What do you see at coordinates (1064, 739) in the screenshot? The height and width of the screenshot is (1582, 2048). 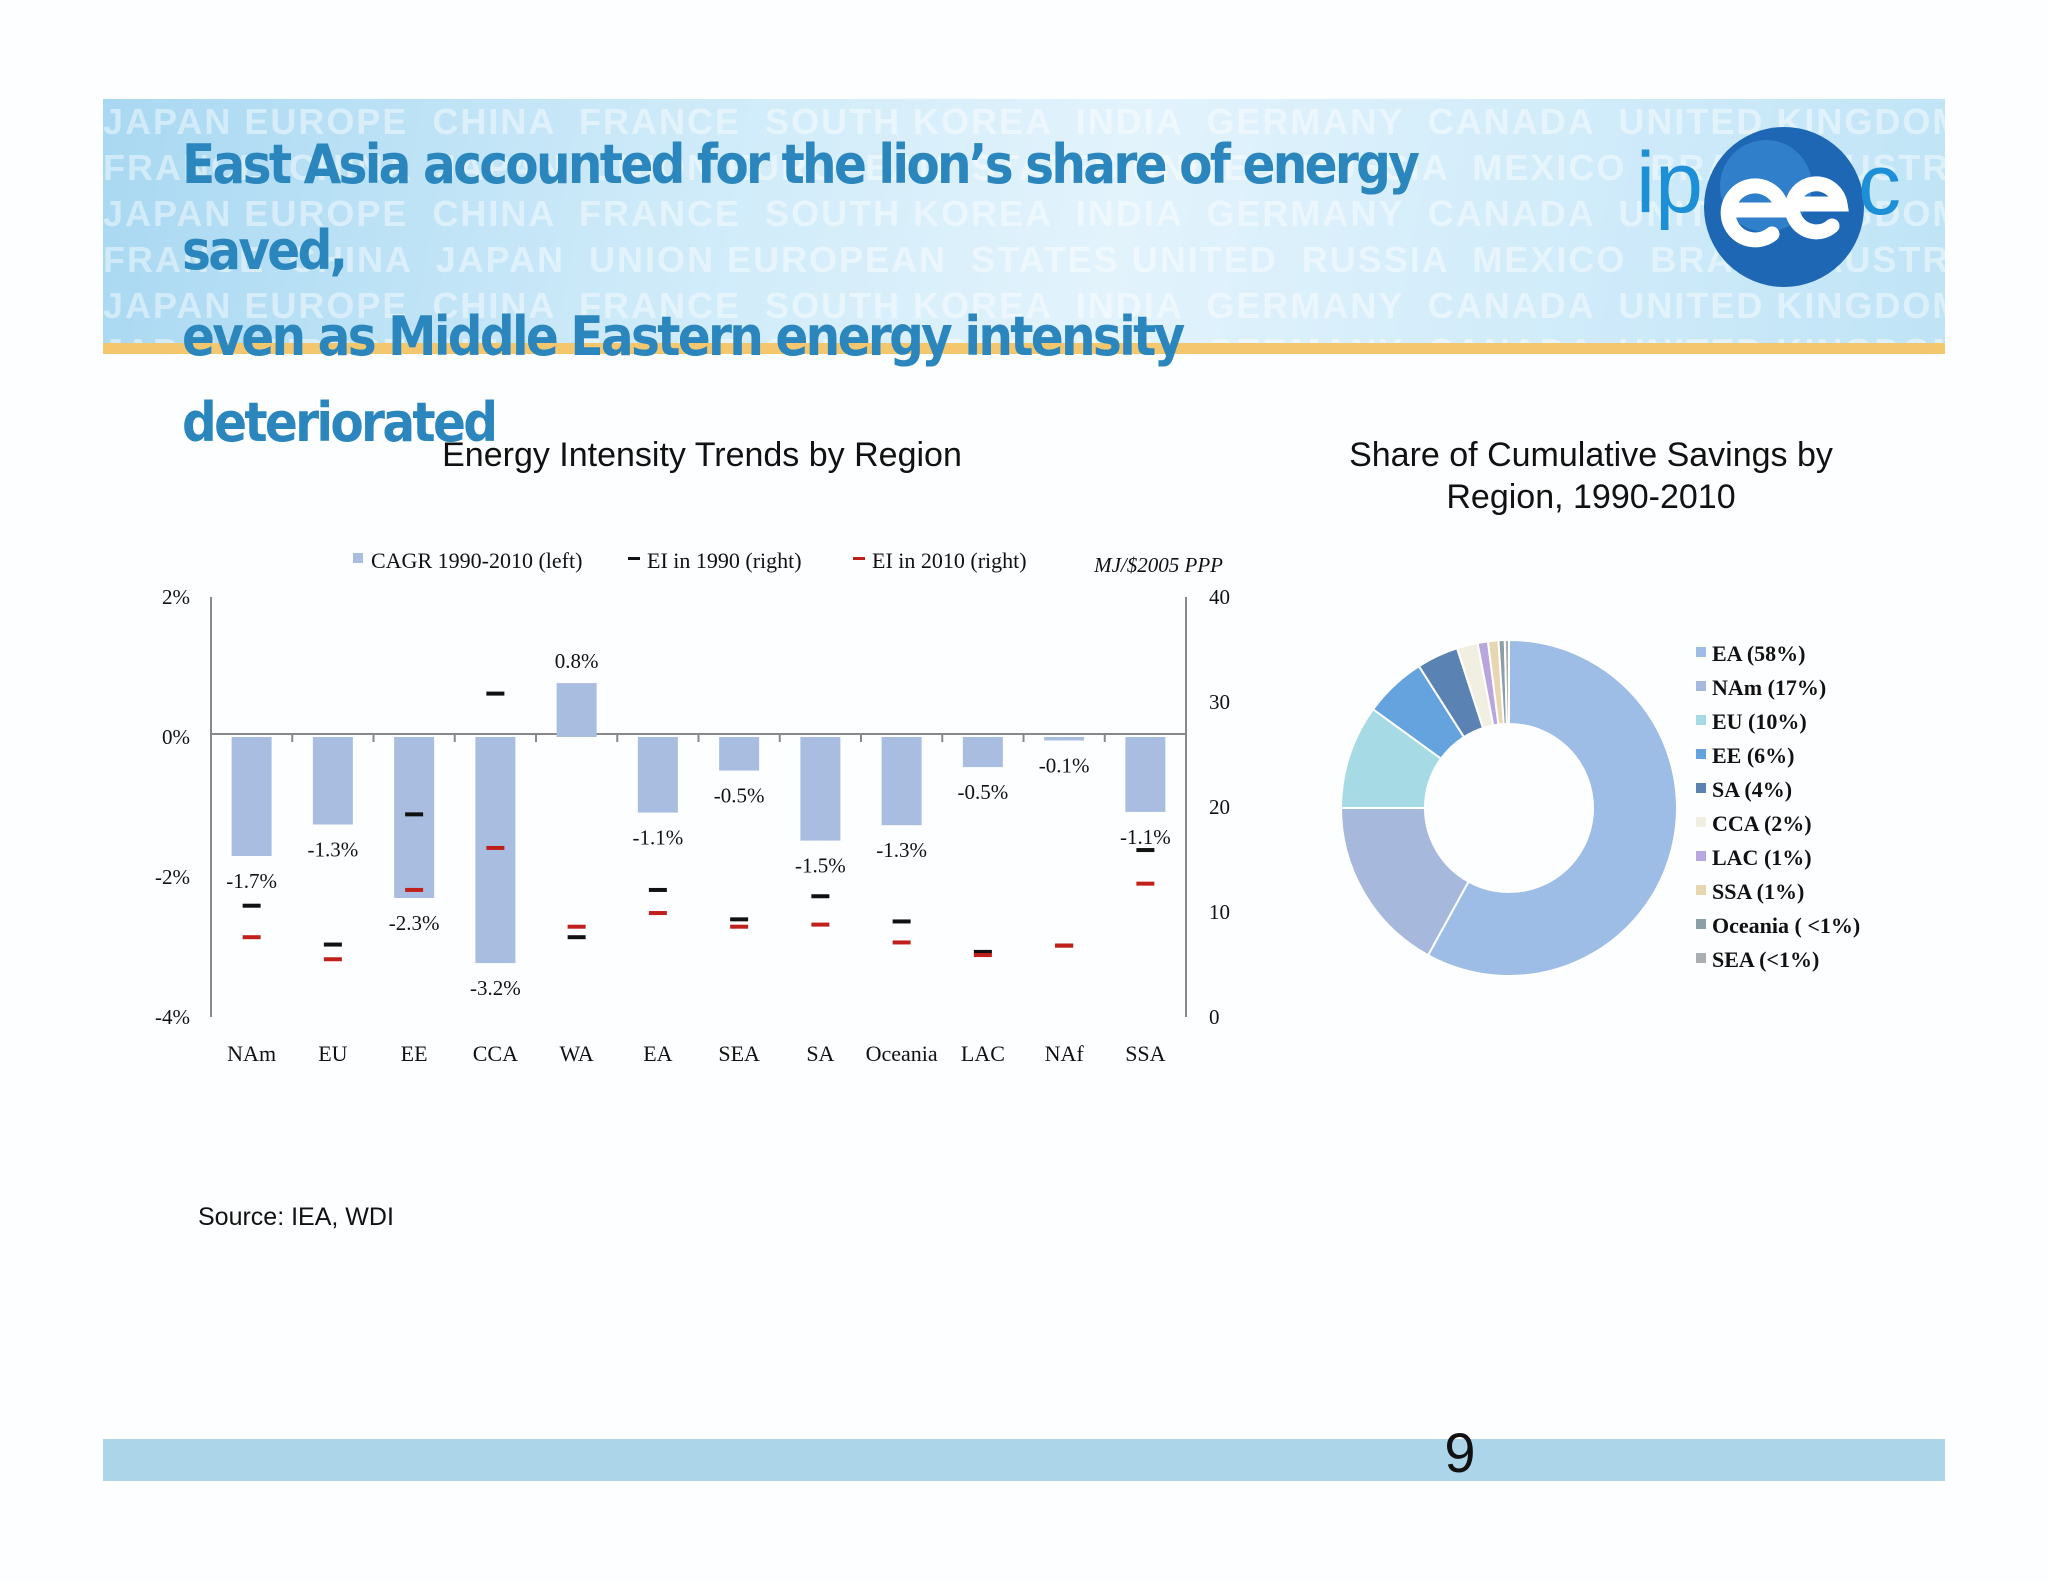 I see `cagr-bar-naf` at bounding box center [1064, 739].